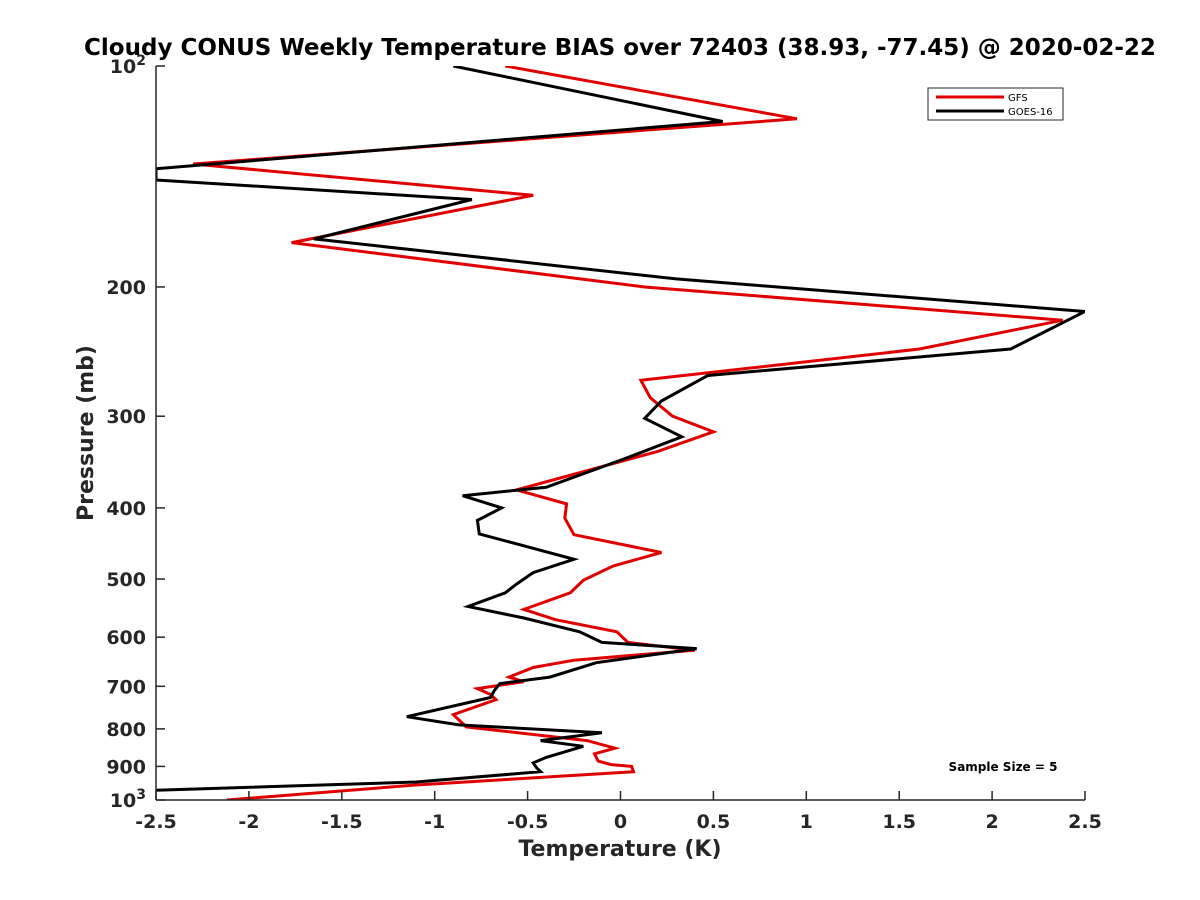 The width and height of the screenshot is (1200, 900). Describe the element at coordinates (991, 822) in the screenshot. I see `x-tick-label: 2` at that location.